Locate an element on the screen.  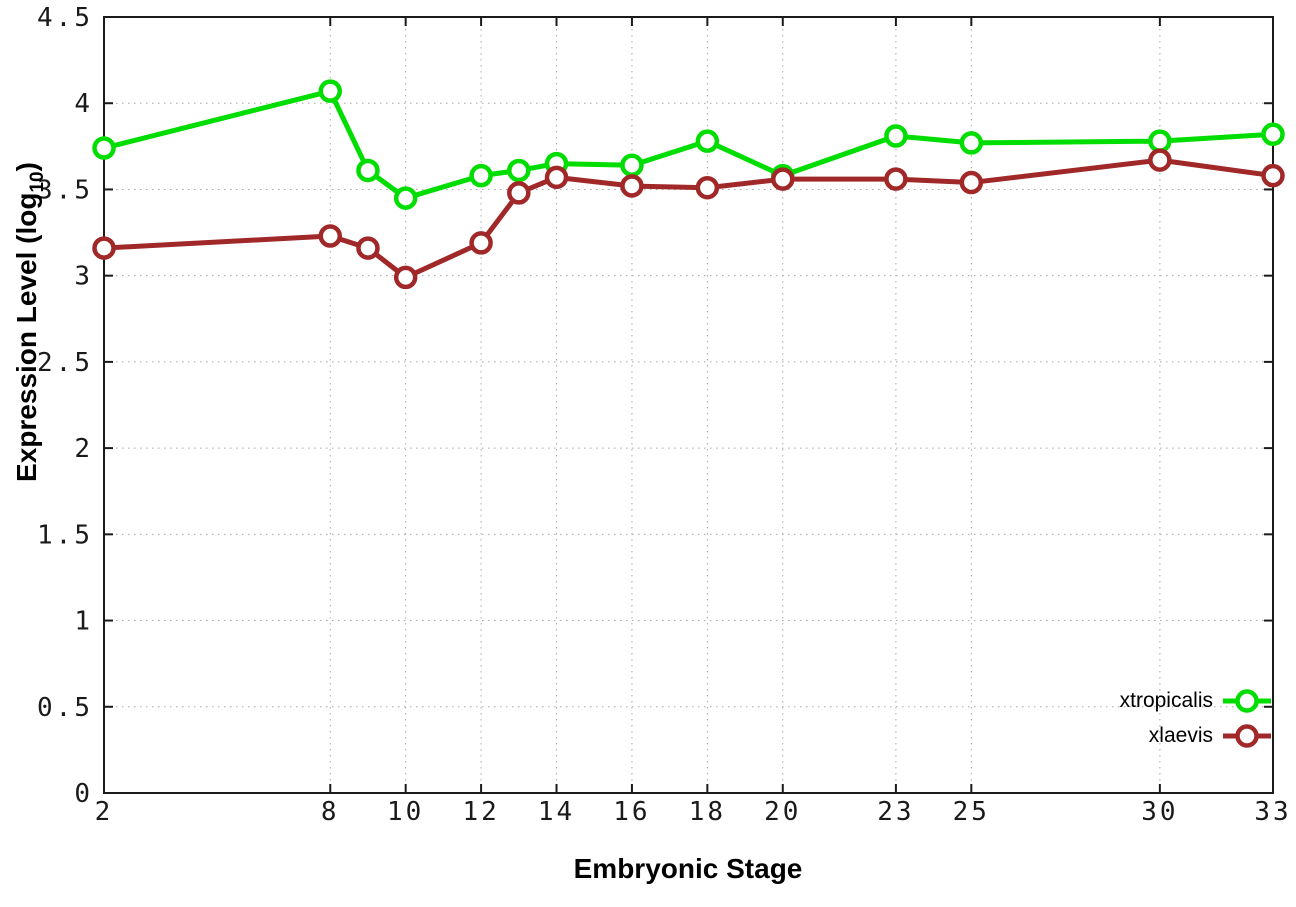
legend-sample-xtropicalis-icon is located at coordinates (1247, 700).